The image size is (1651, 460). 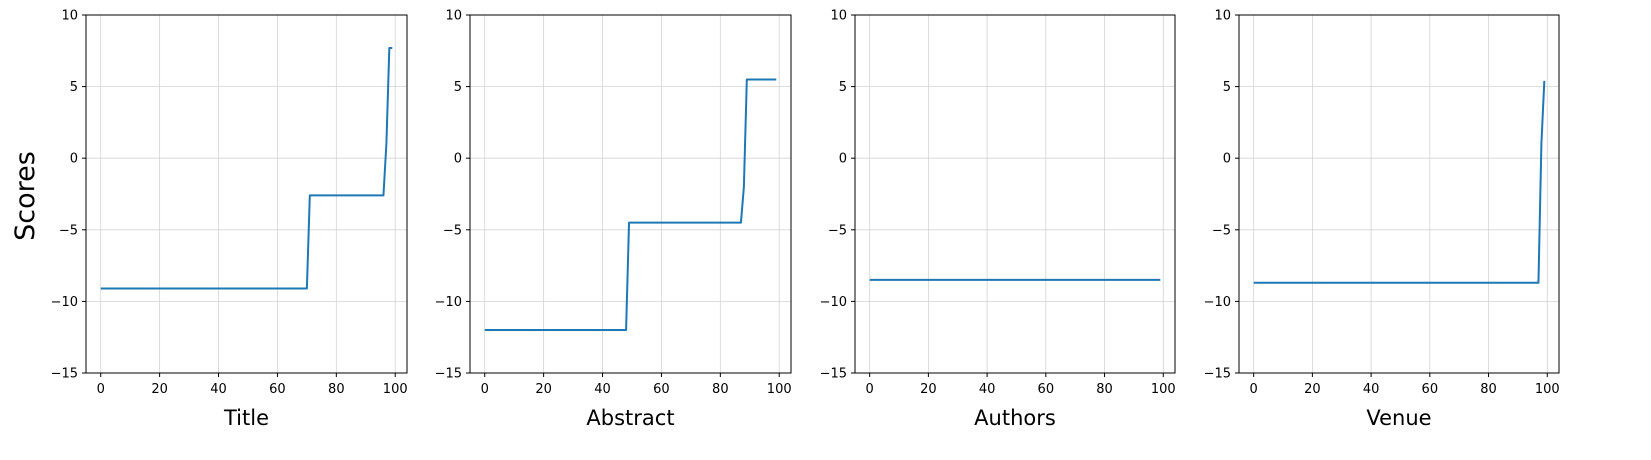 I want to click on x-axis-label: Venue, so click(x=1398, y=418).